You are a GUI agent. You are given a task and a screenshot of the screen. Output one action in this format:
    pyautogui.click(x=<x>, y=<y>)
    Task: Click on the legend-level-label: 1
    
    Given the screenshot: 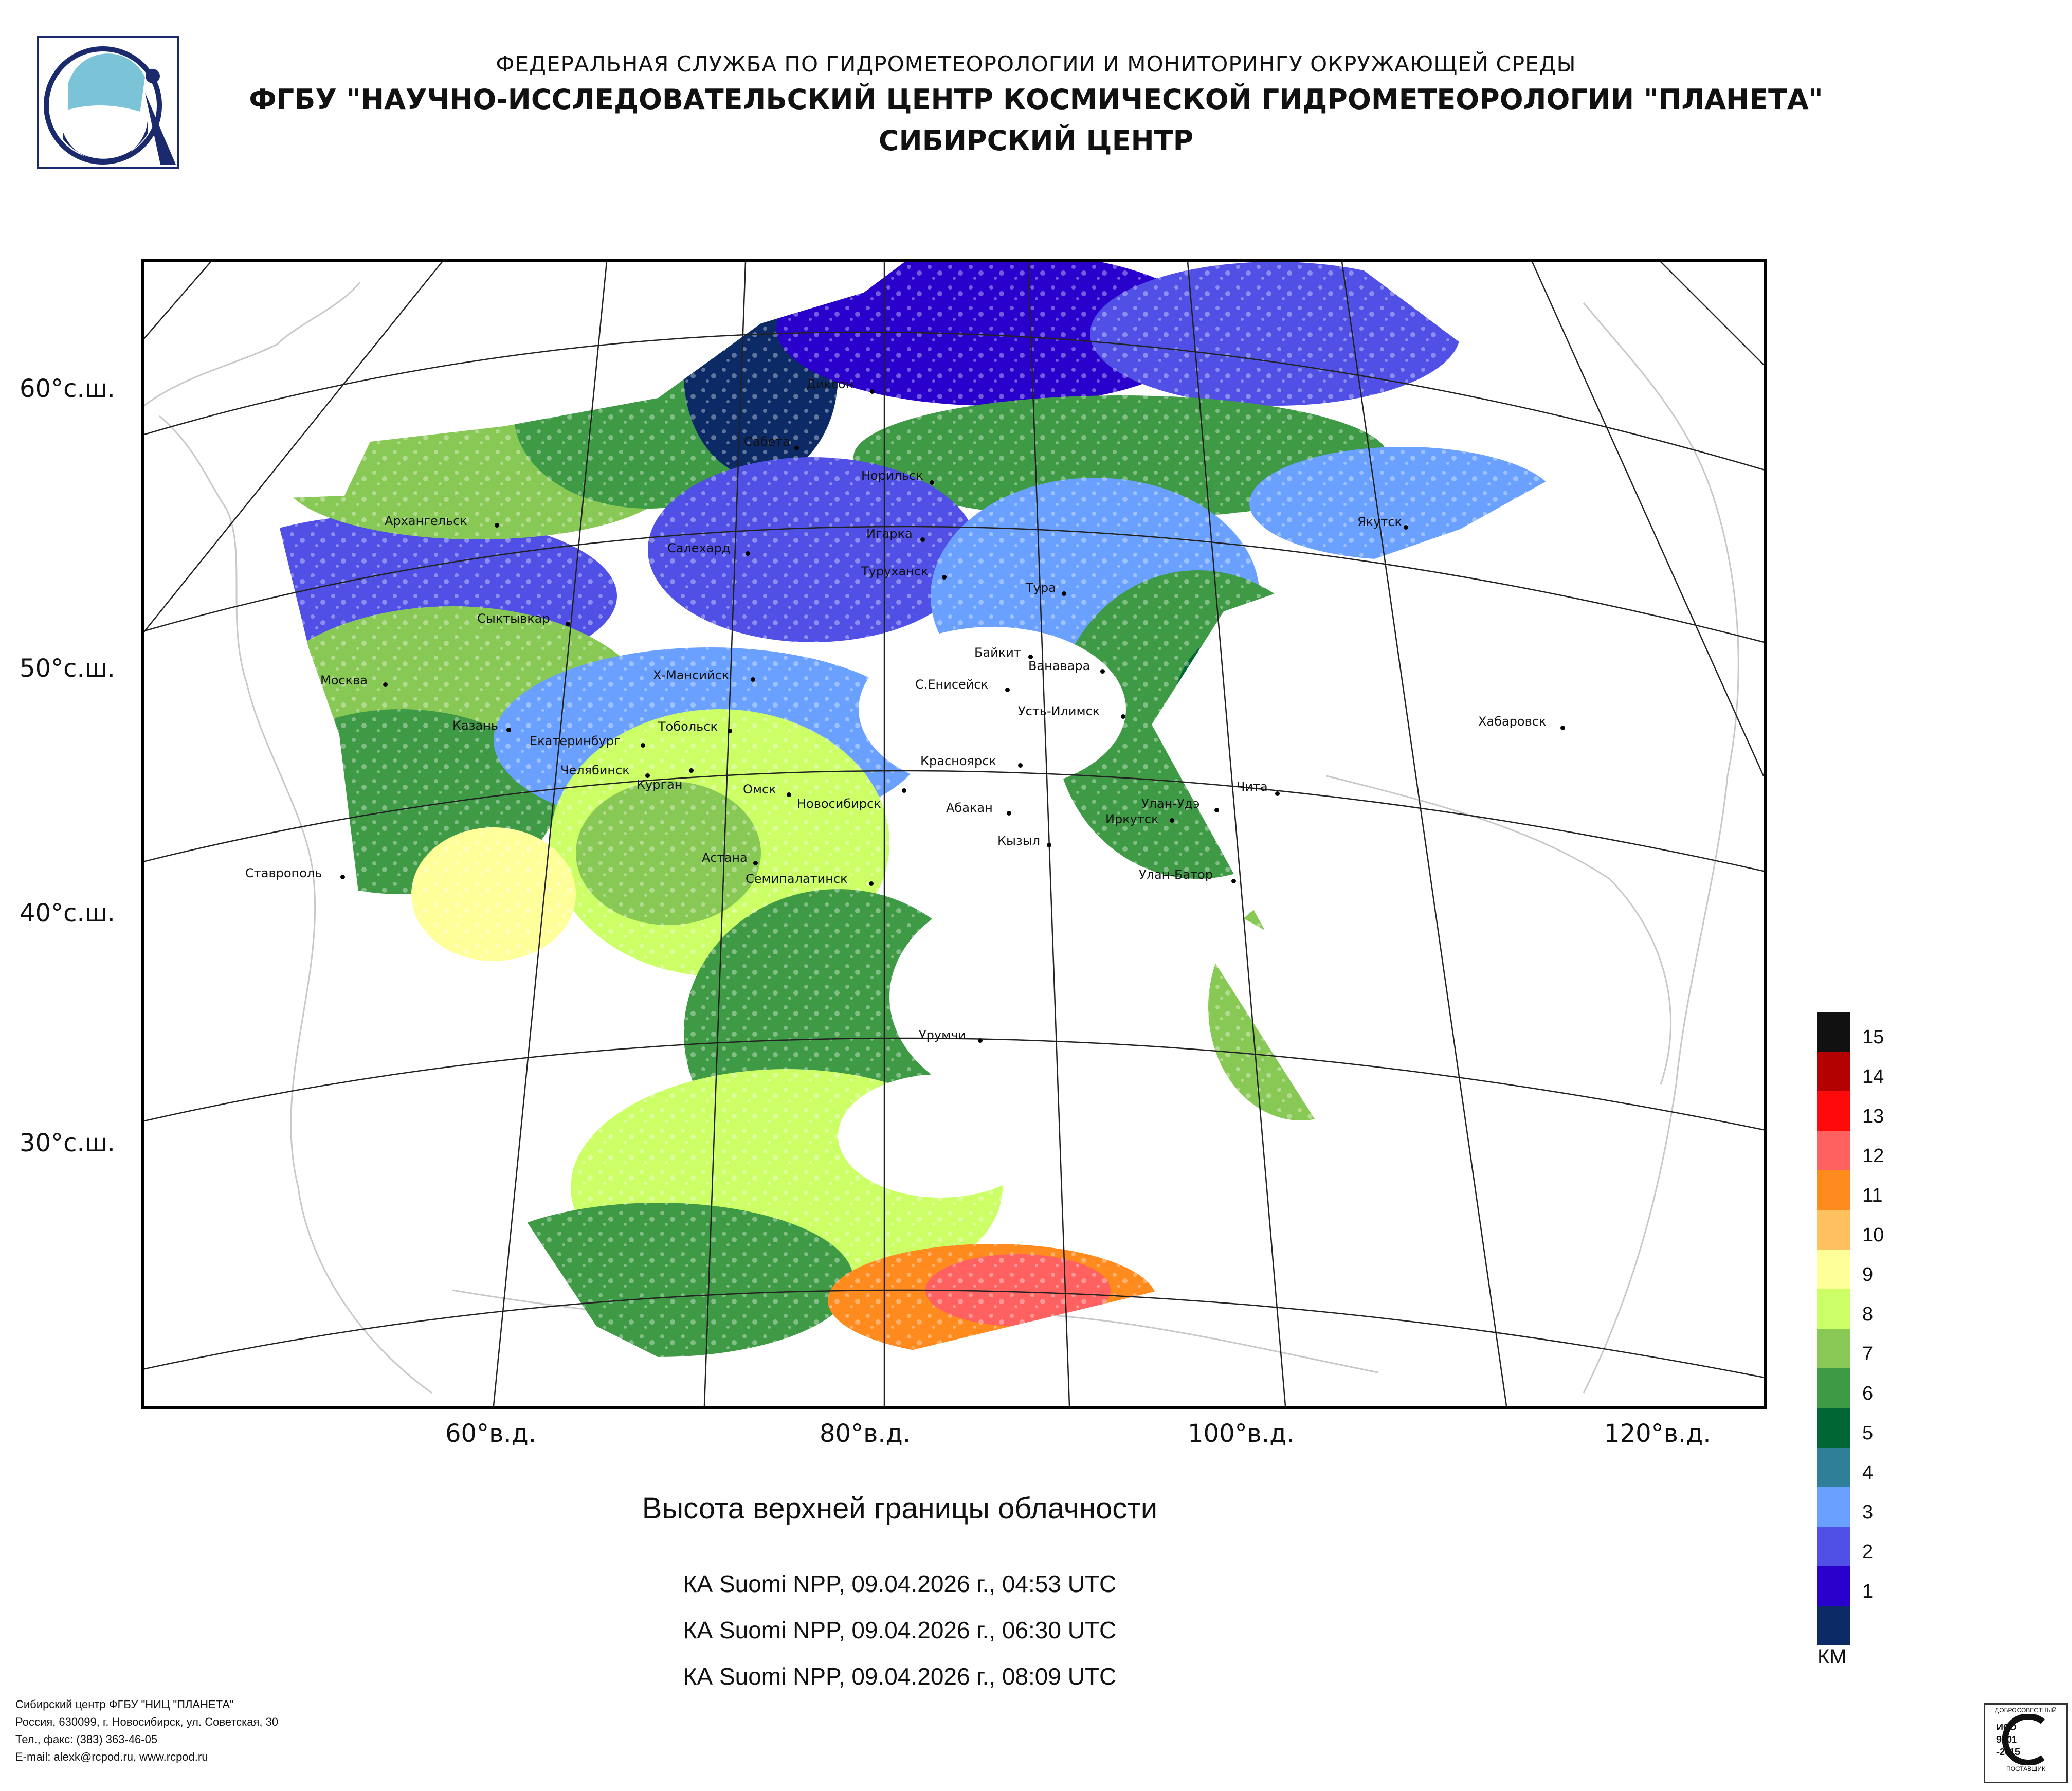 What is the action you would take?
    pyautogui.click(x=1868, y=1591)
    